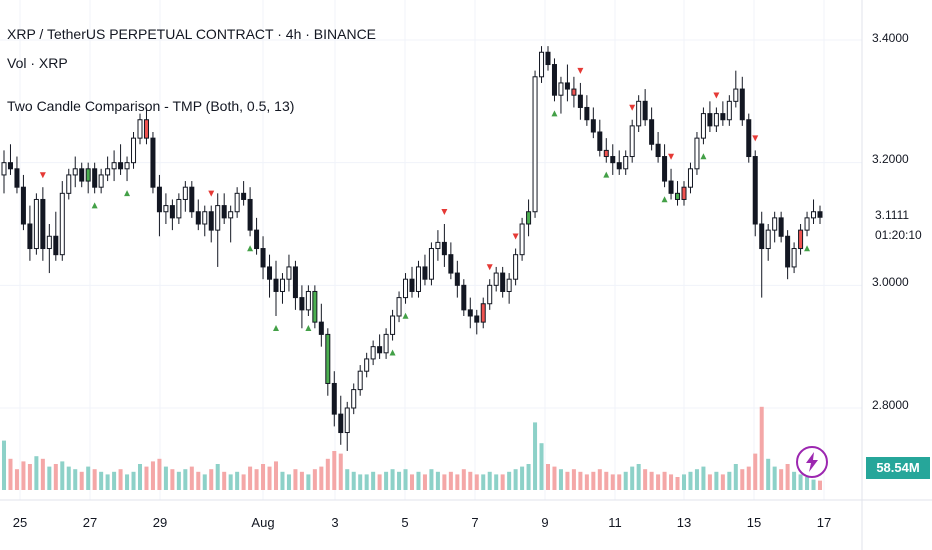  What do you see at coordinates (544, 522) in the screenshot?
I see `time-tick-label: 9` at bounding box center [544, 522].